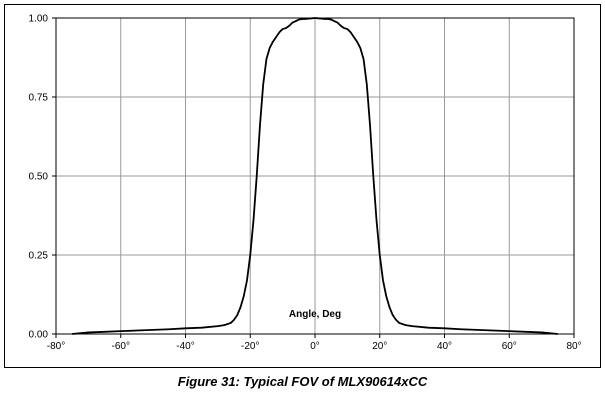 This screenshot has width=605, height=401. What do you see at coordinates (315, 346) in the screenshot?
I see `x-tick-label: 0°` at bounding box center [315, 346].